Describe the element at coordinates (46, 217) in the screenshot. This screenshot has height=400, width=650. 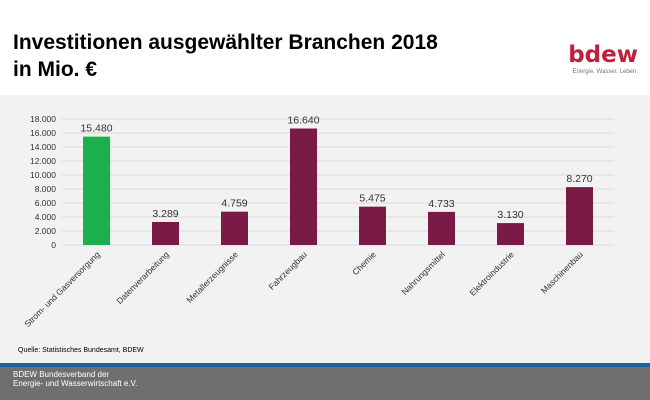
I see `y-tick-label: 4.000` at that location.